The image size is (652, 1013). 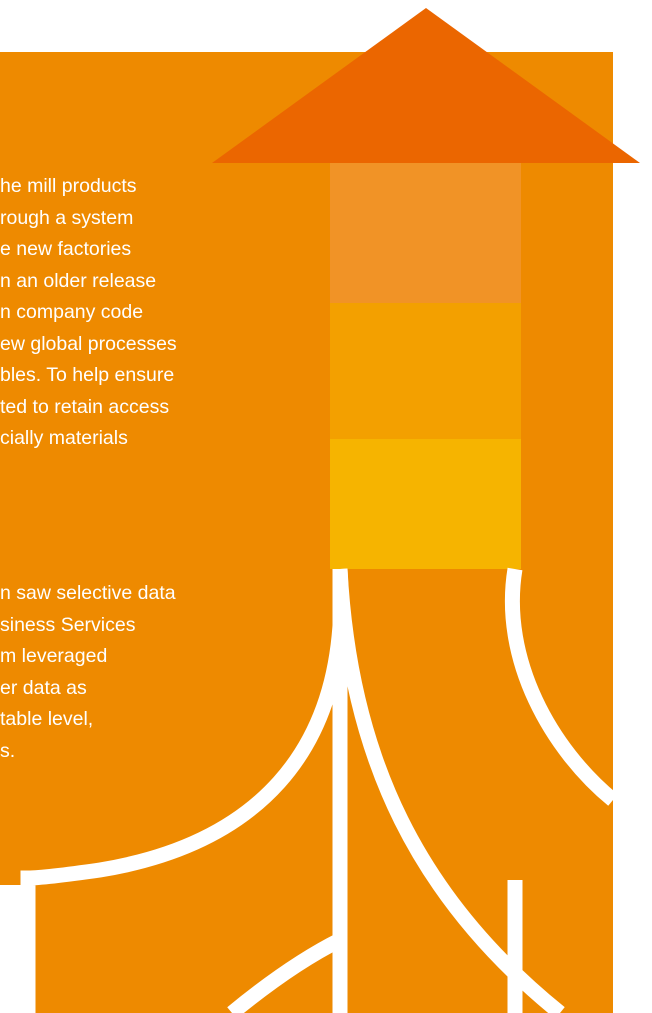 I want to click on paragraph-line: n an older release, so click(x=78, y=280).